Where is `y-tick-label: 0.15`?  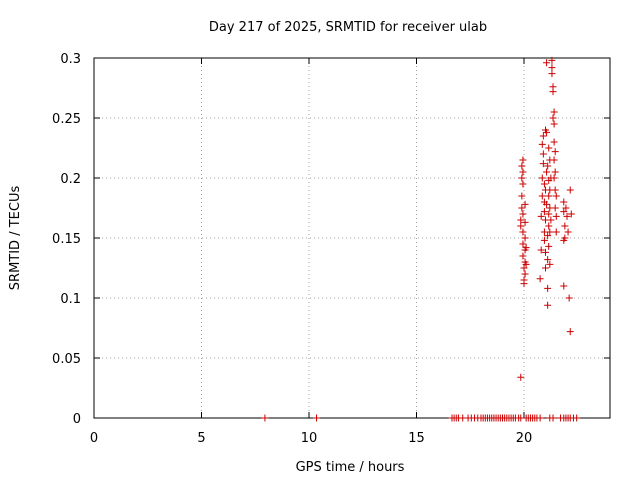
y-tick-label: 0.15 is located at coordinates (66, 239).